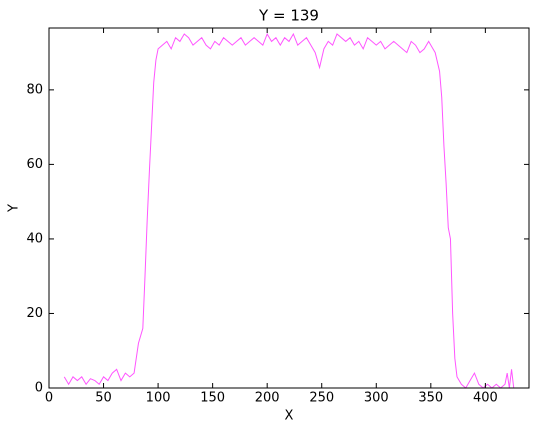 The width and height of the screenshot is (547, 433). Describe the element at coordinates (39, 388) in the screenshot. I see `y-tick-label: 0` at that location.